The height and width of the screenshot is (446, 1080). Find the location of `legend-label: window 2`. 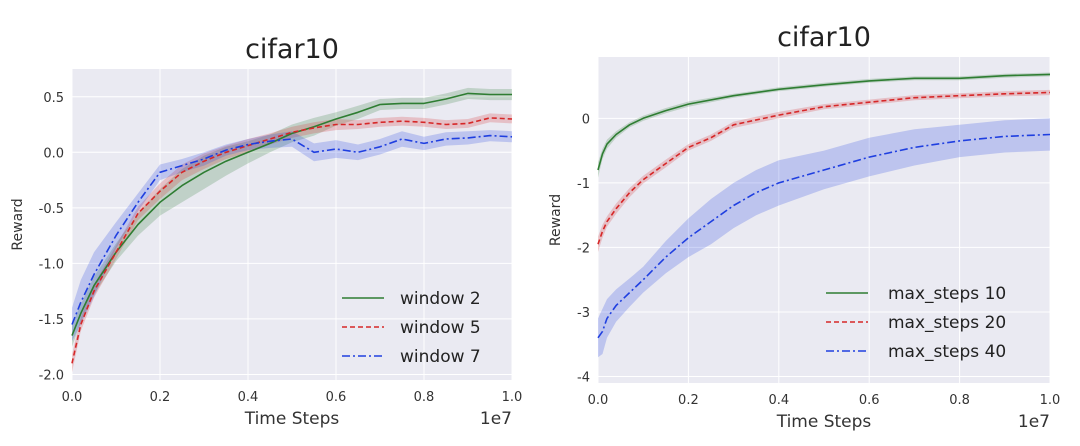

legend-label: window 2 is located at coordinates (440, 299).